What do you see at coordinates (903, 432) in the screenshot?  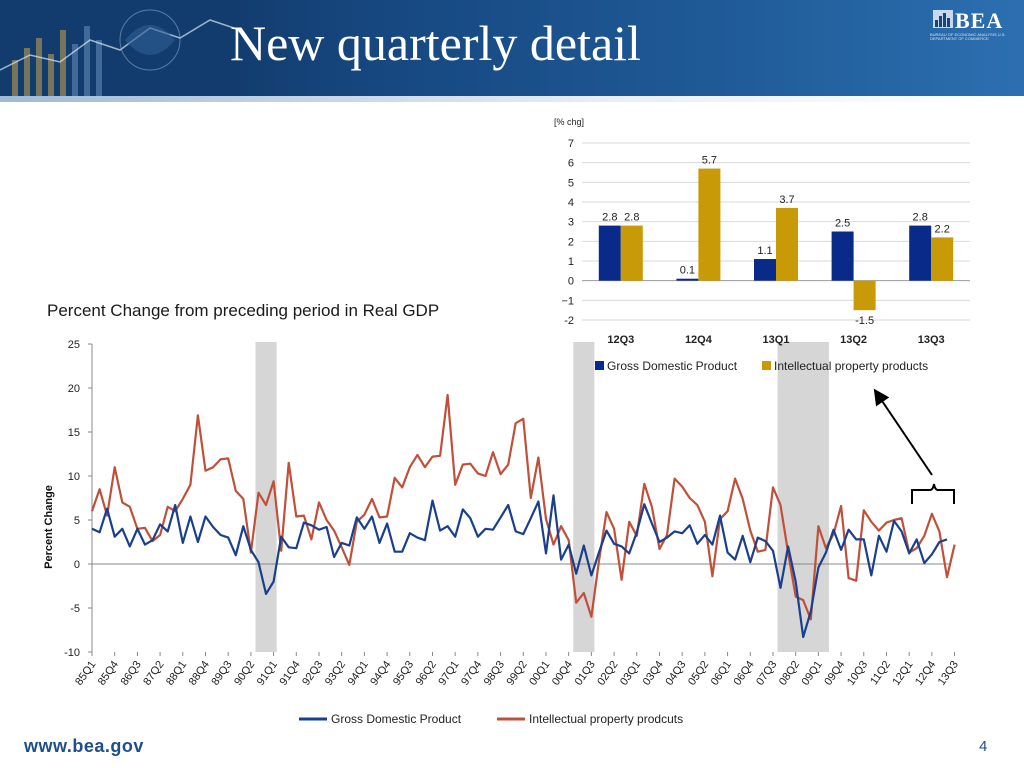 I see `annotation-arrow` at bounding box center [903, 432].